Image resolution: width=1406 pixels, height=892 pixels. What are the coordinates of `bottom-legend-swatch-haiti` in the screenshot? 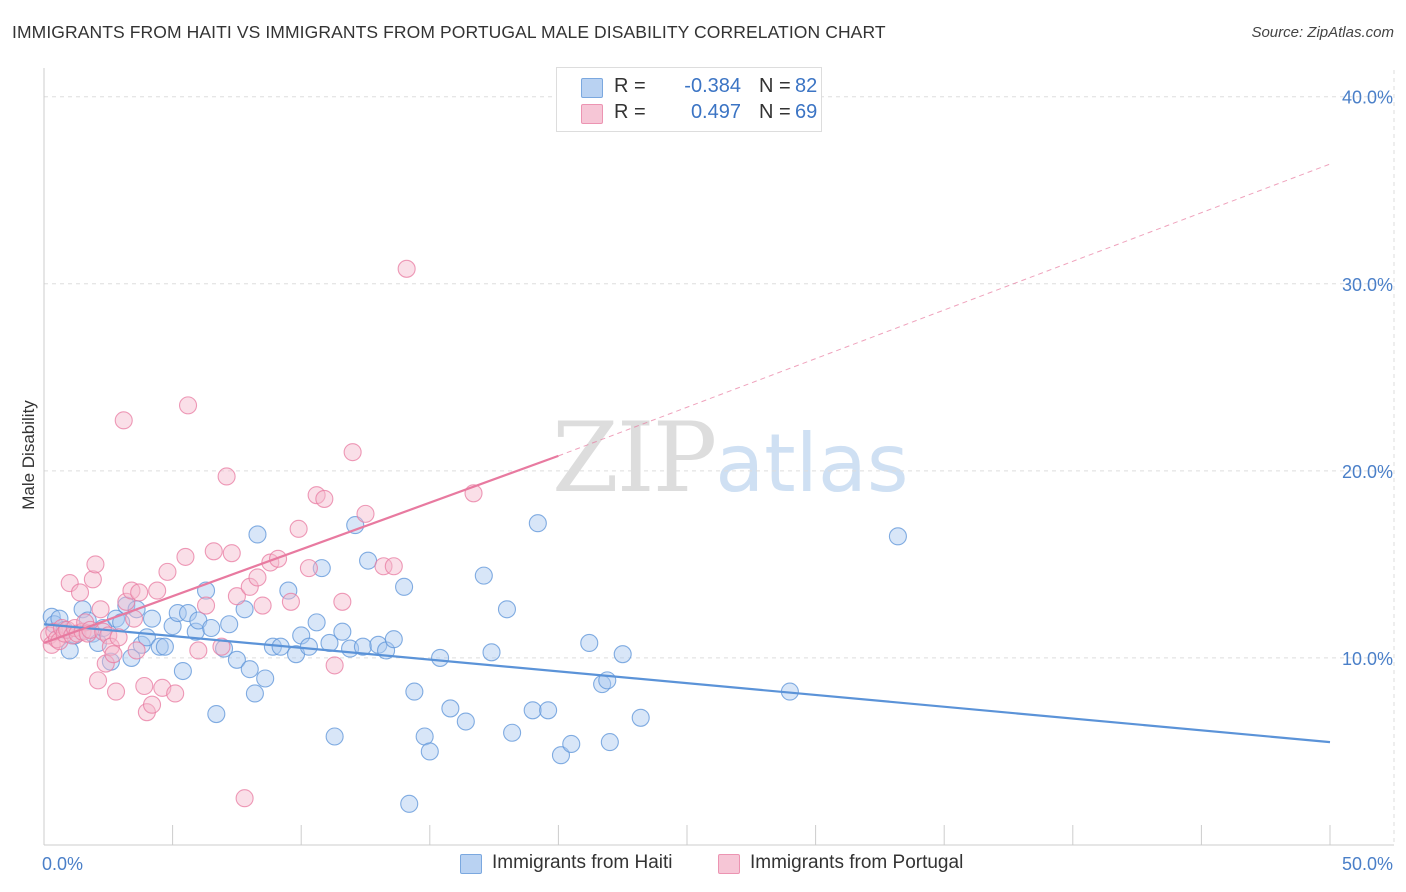 It's located at (471, 864).